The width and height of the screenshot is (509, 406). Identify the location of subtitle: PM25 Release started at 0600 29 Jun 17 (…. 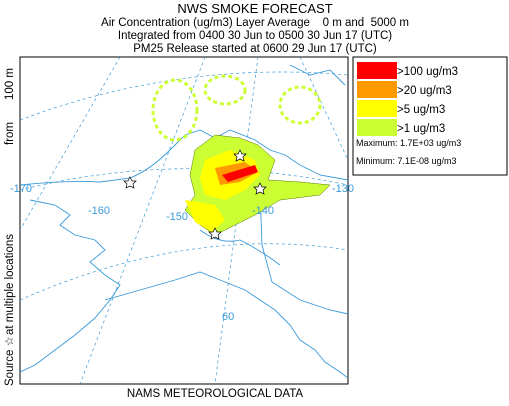
(255, 49).